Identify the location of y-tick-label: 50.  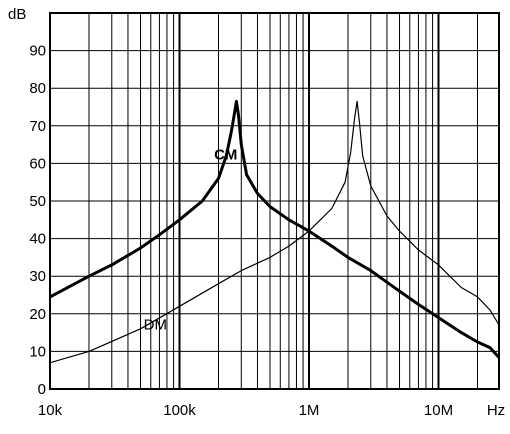
(37, 201).